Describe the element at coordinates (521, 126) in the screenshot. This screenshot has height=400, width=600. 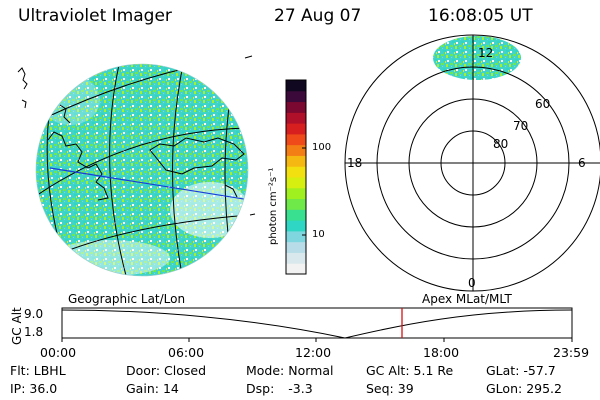
I see `polar-lat-70: 70` at that location.